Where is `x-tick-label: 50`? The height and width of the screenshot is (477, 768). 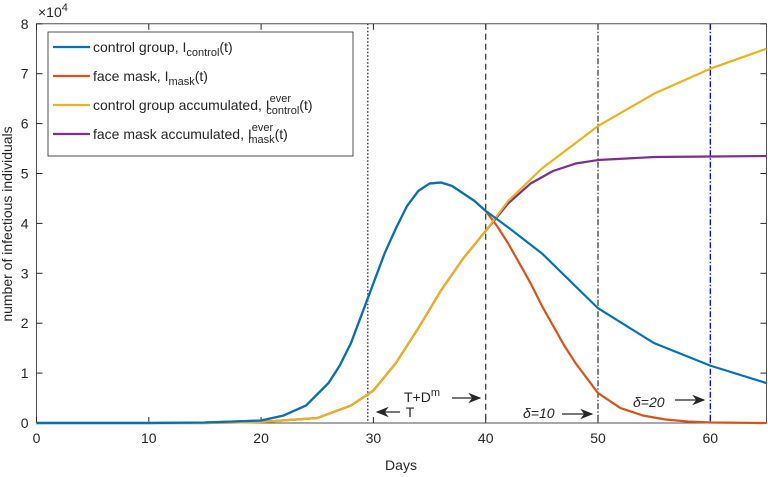 x-tick-label: 50 is located at coordinates (598, 438).